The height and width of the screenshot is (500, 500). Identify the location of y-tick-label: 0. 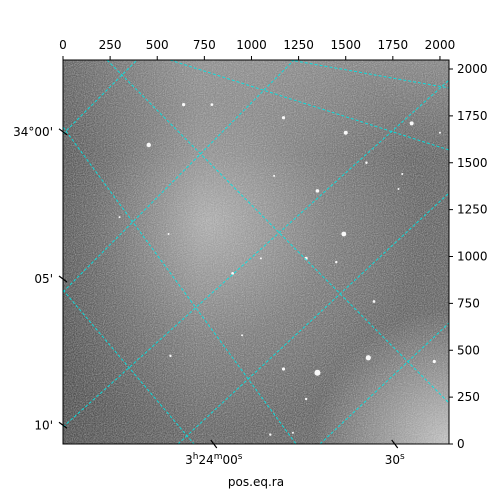
(461, 444).